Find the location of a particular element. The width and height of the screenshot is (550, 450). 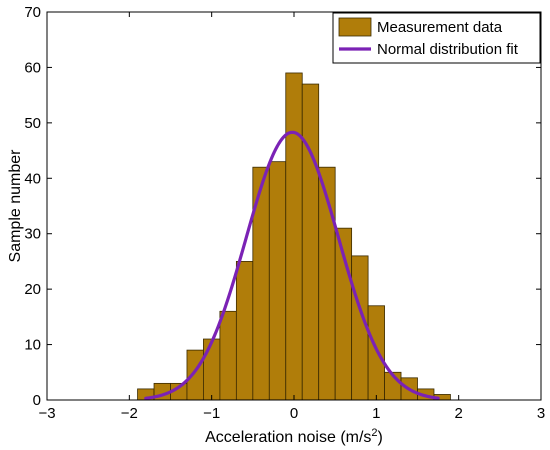

y-tick-label: 30 is located at coordinates (32, 234).